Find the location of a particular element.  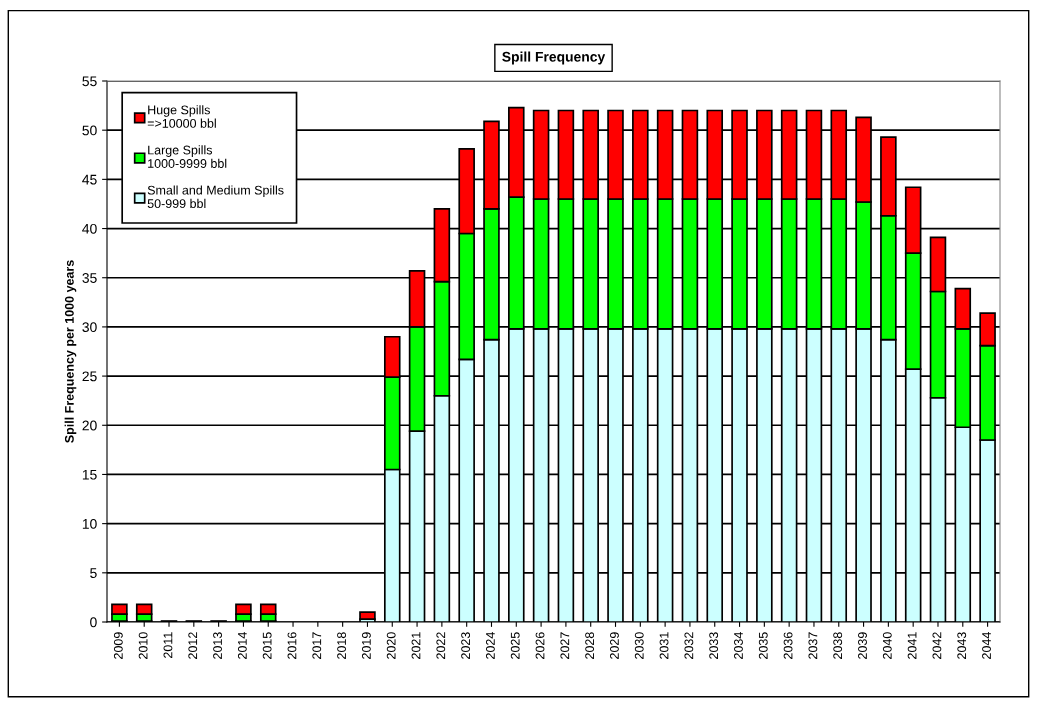

y-tick-label: 40 is located at coordinates (89, 228).